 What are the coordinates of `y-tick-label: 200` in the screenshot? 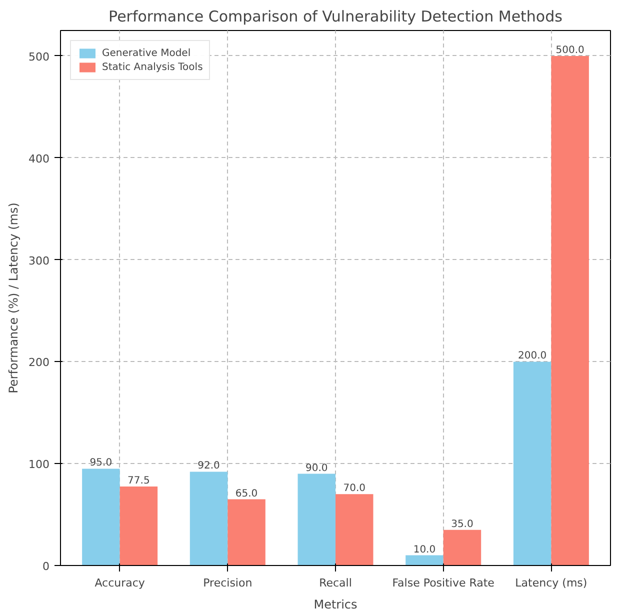 It's located at (39, 363).